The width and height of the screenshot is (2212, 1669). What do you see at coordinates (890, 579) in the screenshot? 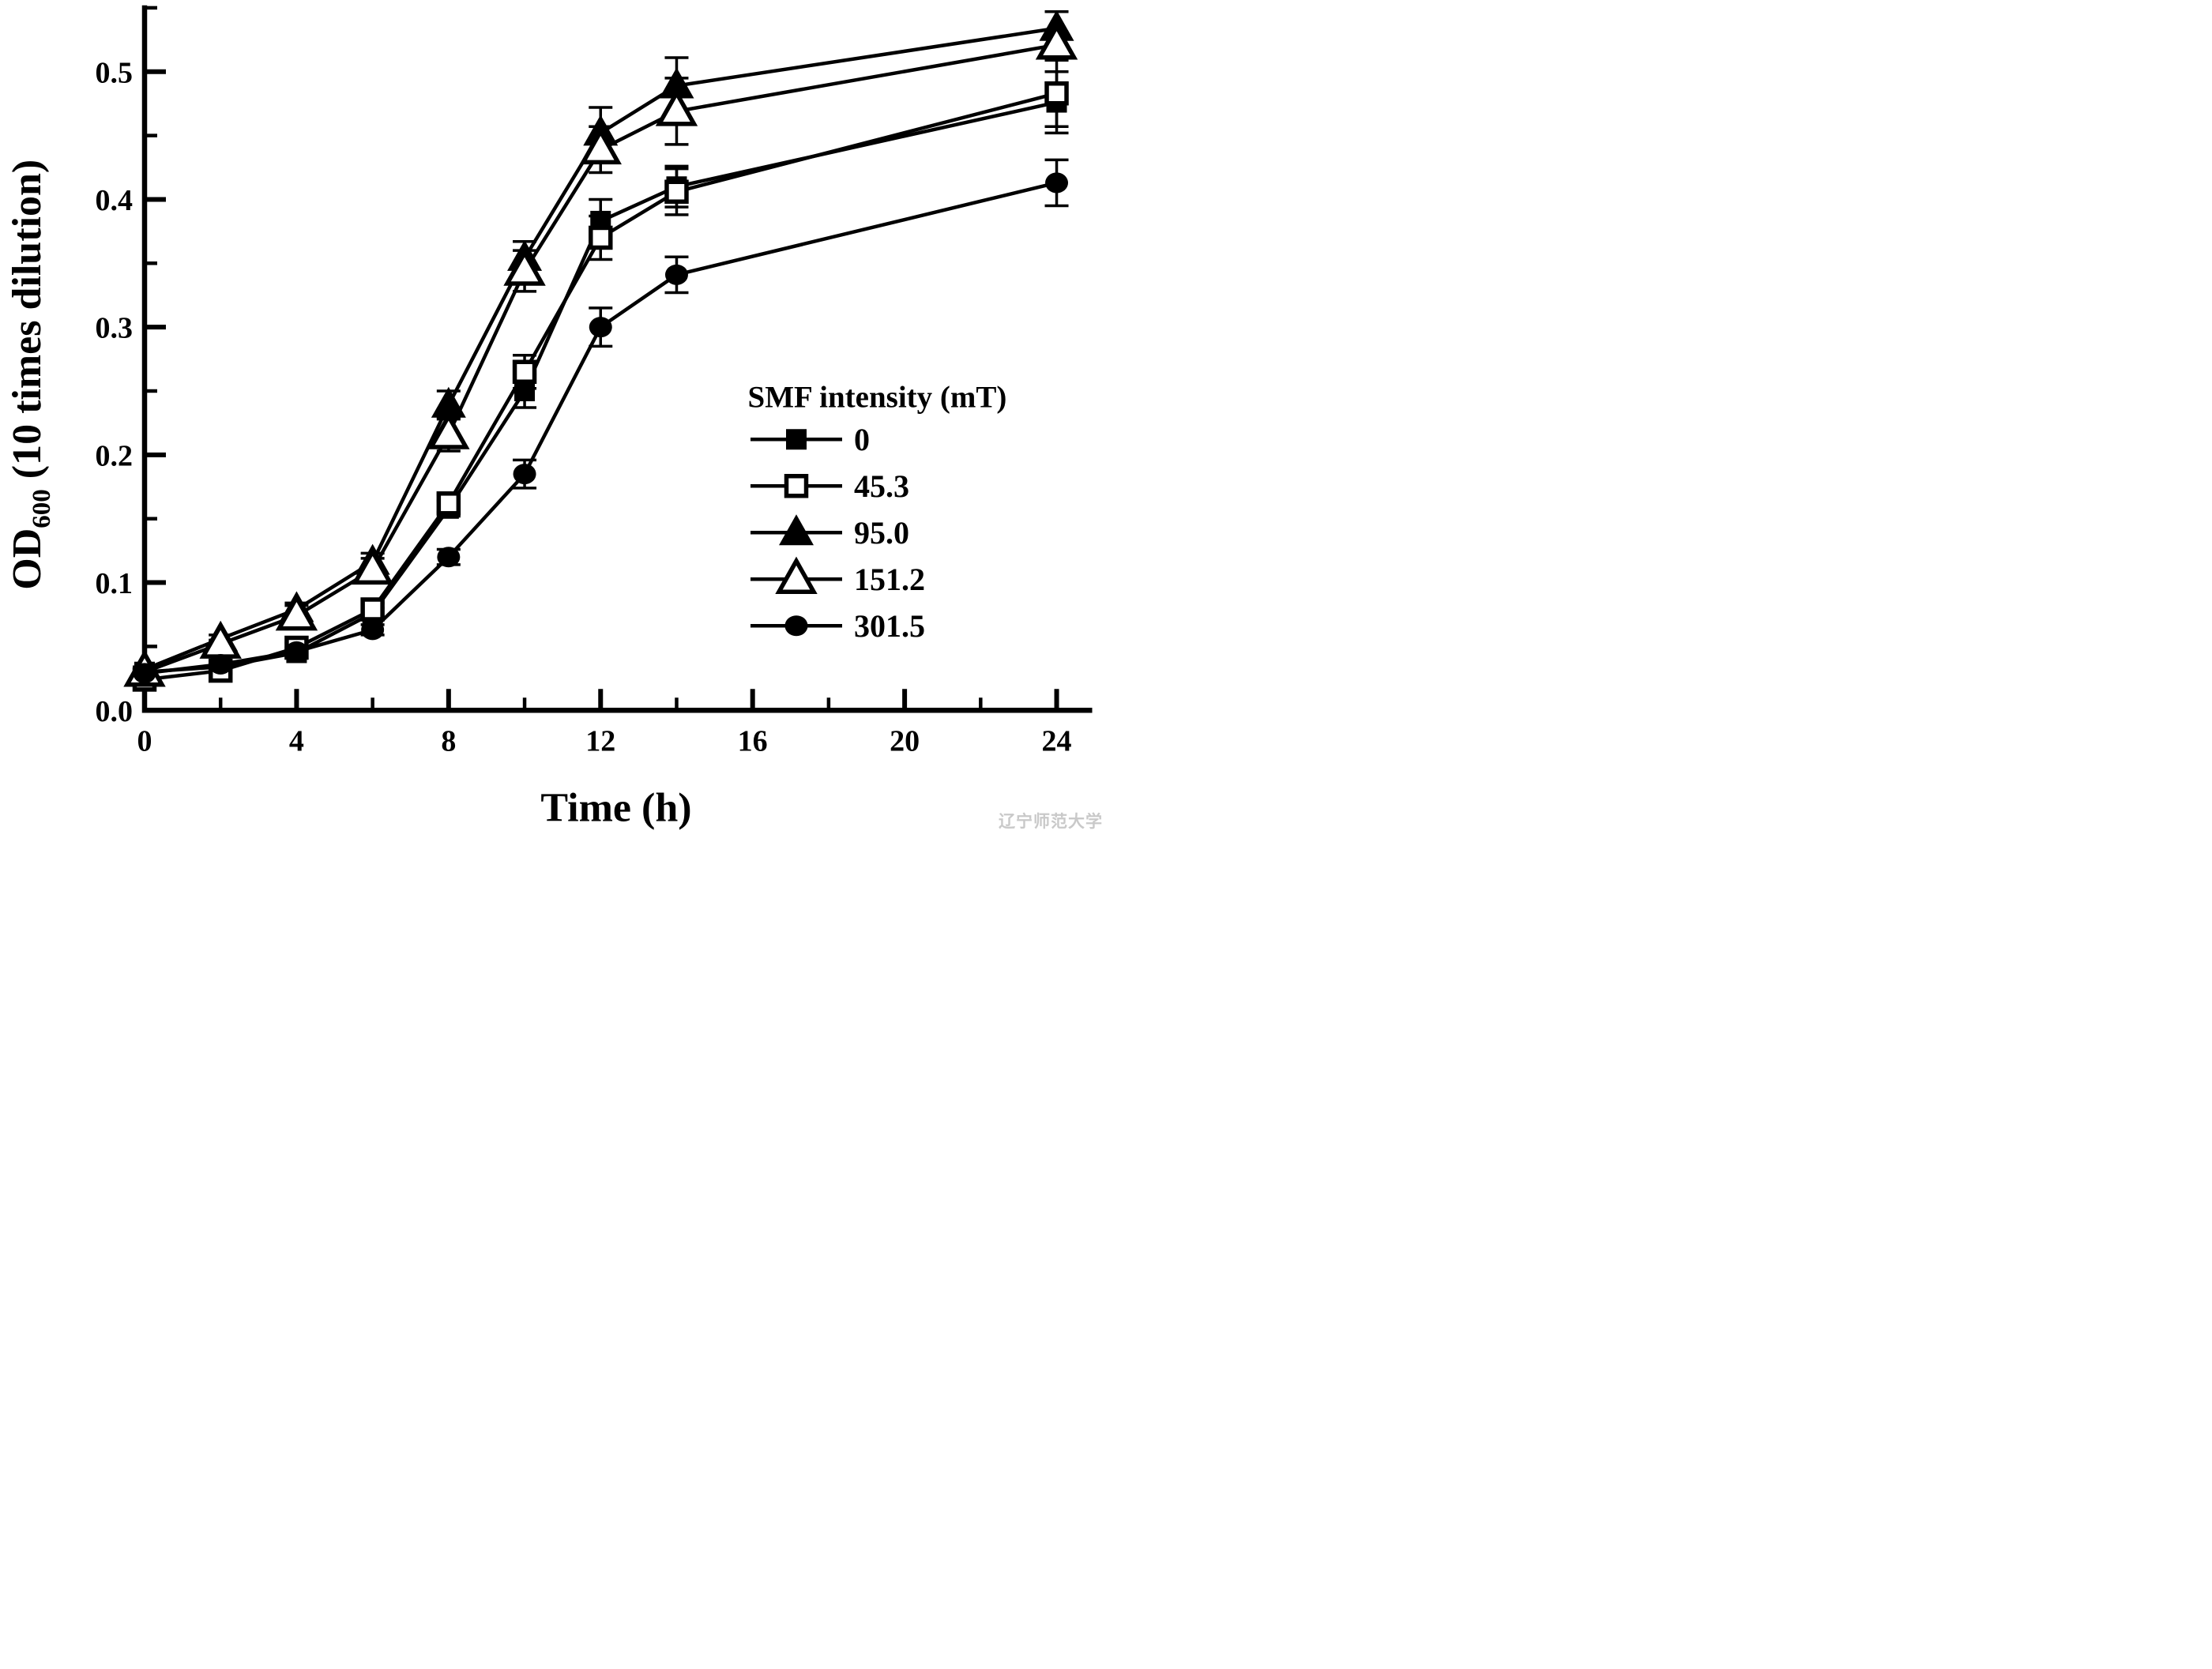
I see `legend-label: 151.2` at bounding box center [890, 579].